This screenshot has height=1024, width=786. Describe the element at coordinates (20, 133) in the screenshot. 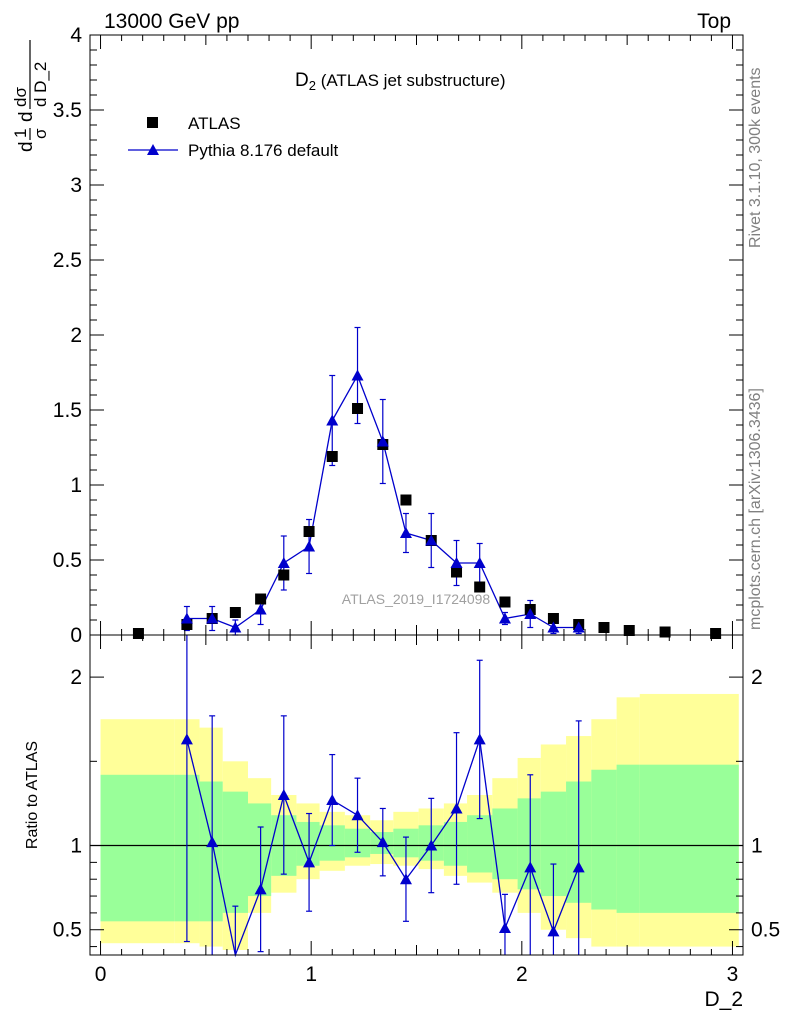

I see `svg-text: 1` at that location.